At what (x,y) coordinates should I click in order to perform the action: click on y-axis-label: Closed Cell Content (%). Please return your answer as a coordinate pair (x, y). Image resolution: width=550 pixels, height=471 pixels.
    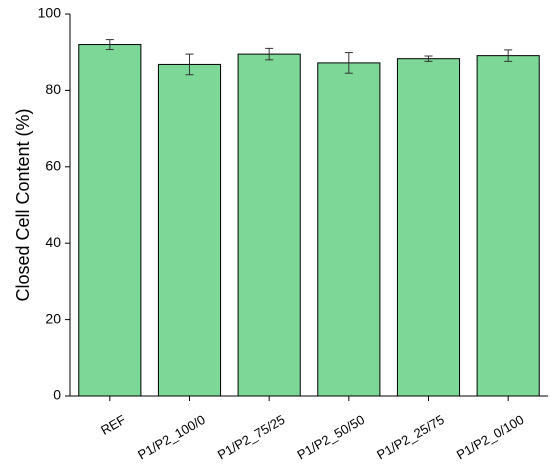
    Looking at the image, I should click on (23, 204).